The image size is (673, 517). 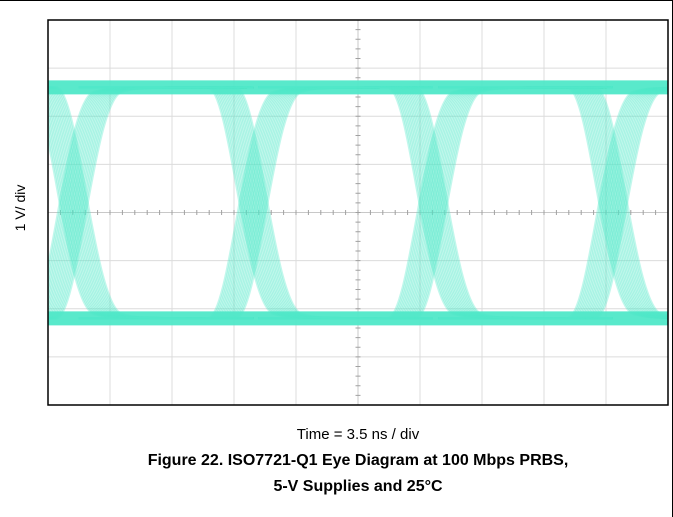 What do you see at coordinates (358, 434) in the screenshot?
I see `x-axis-label: Time = 3.5 ns / div` at bounding box center [358, 434].